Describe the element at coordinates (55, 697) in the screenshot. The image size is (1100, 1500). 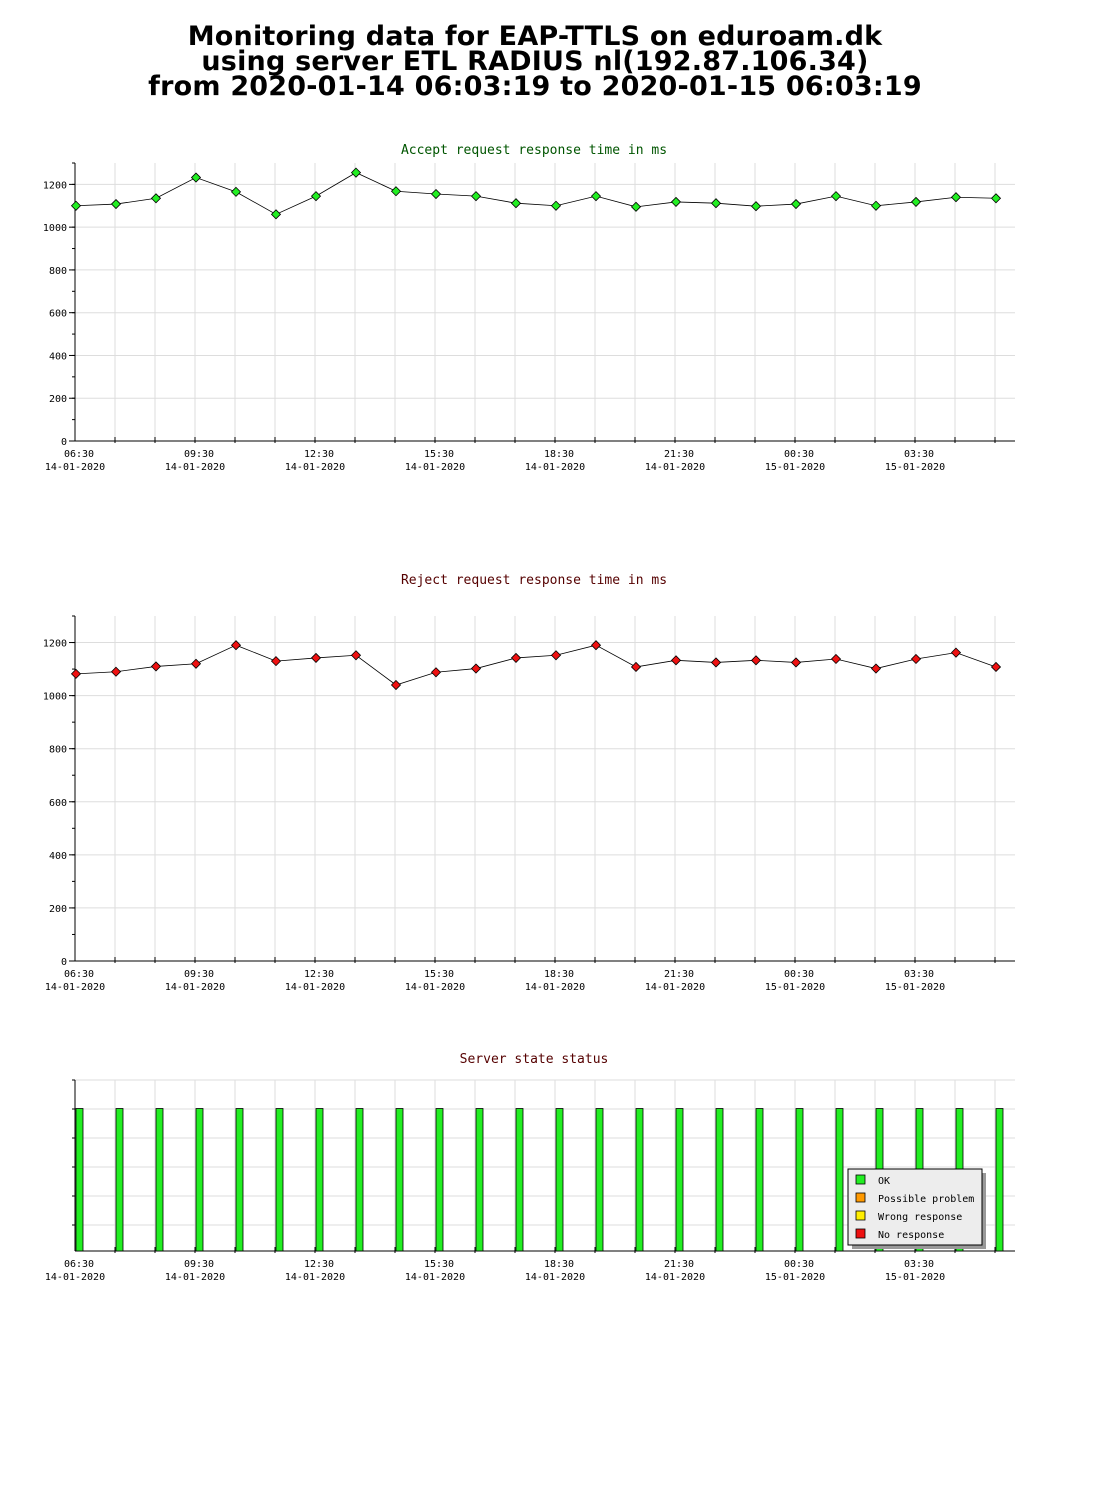
I see `y-tick-label: 1000` at that location.